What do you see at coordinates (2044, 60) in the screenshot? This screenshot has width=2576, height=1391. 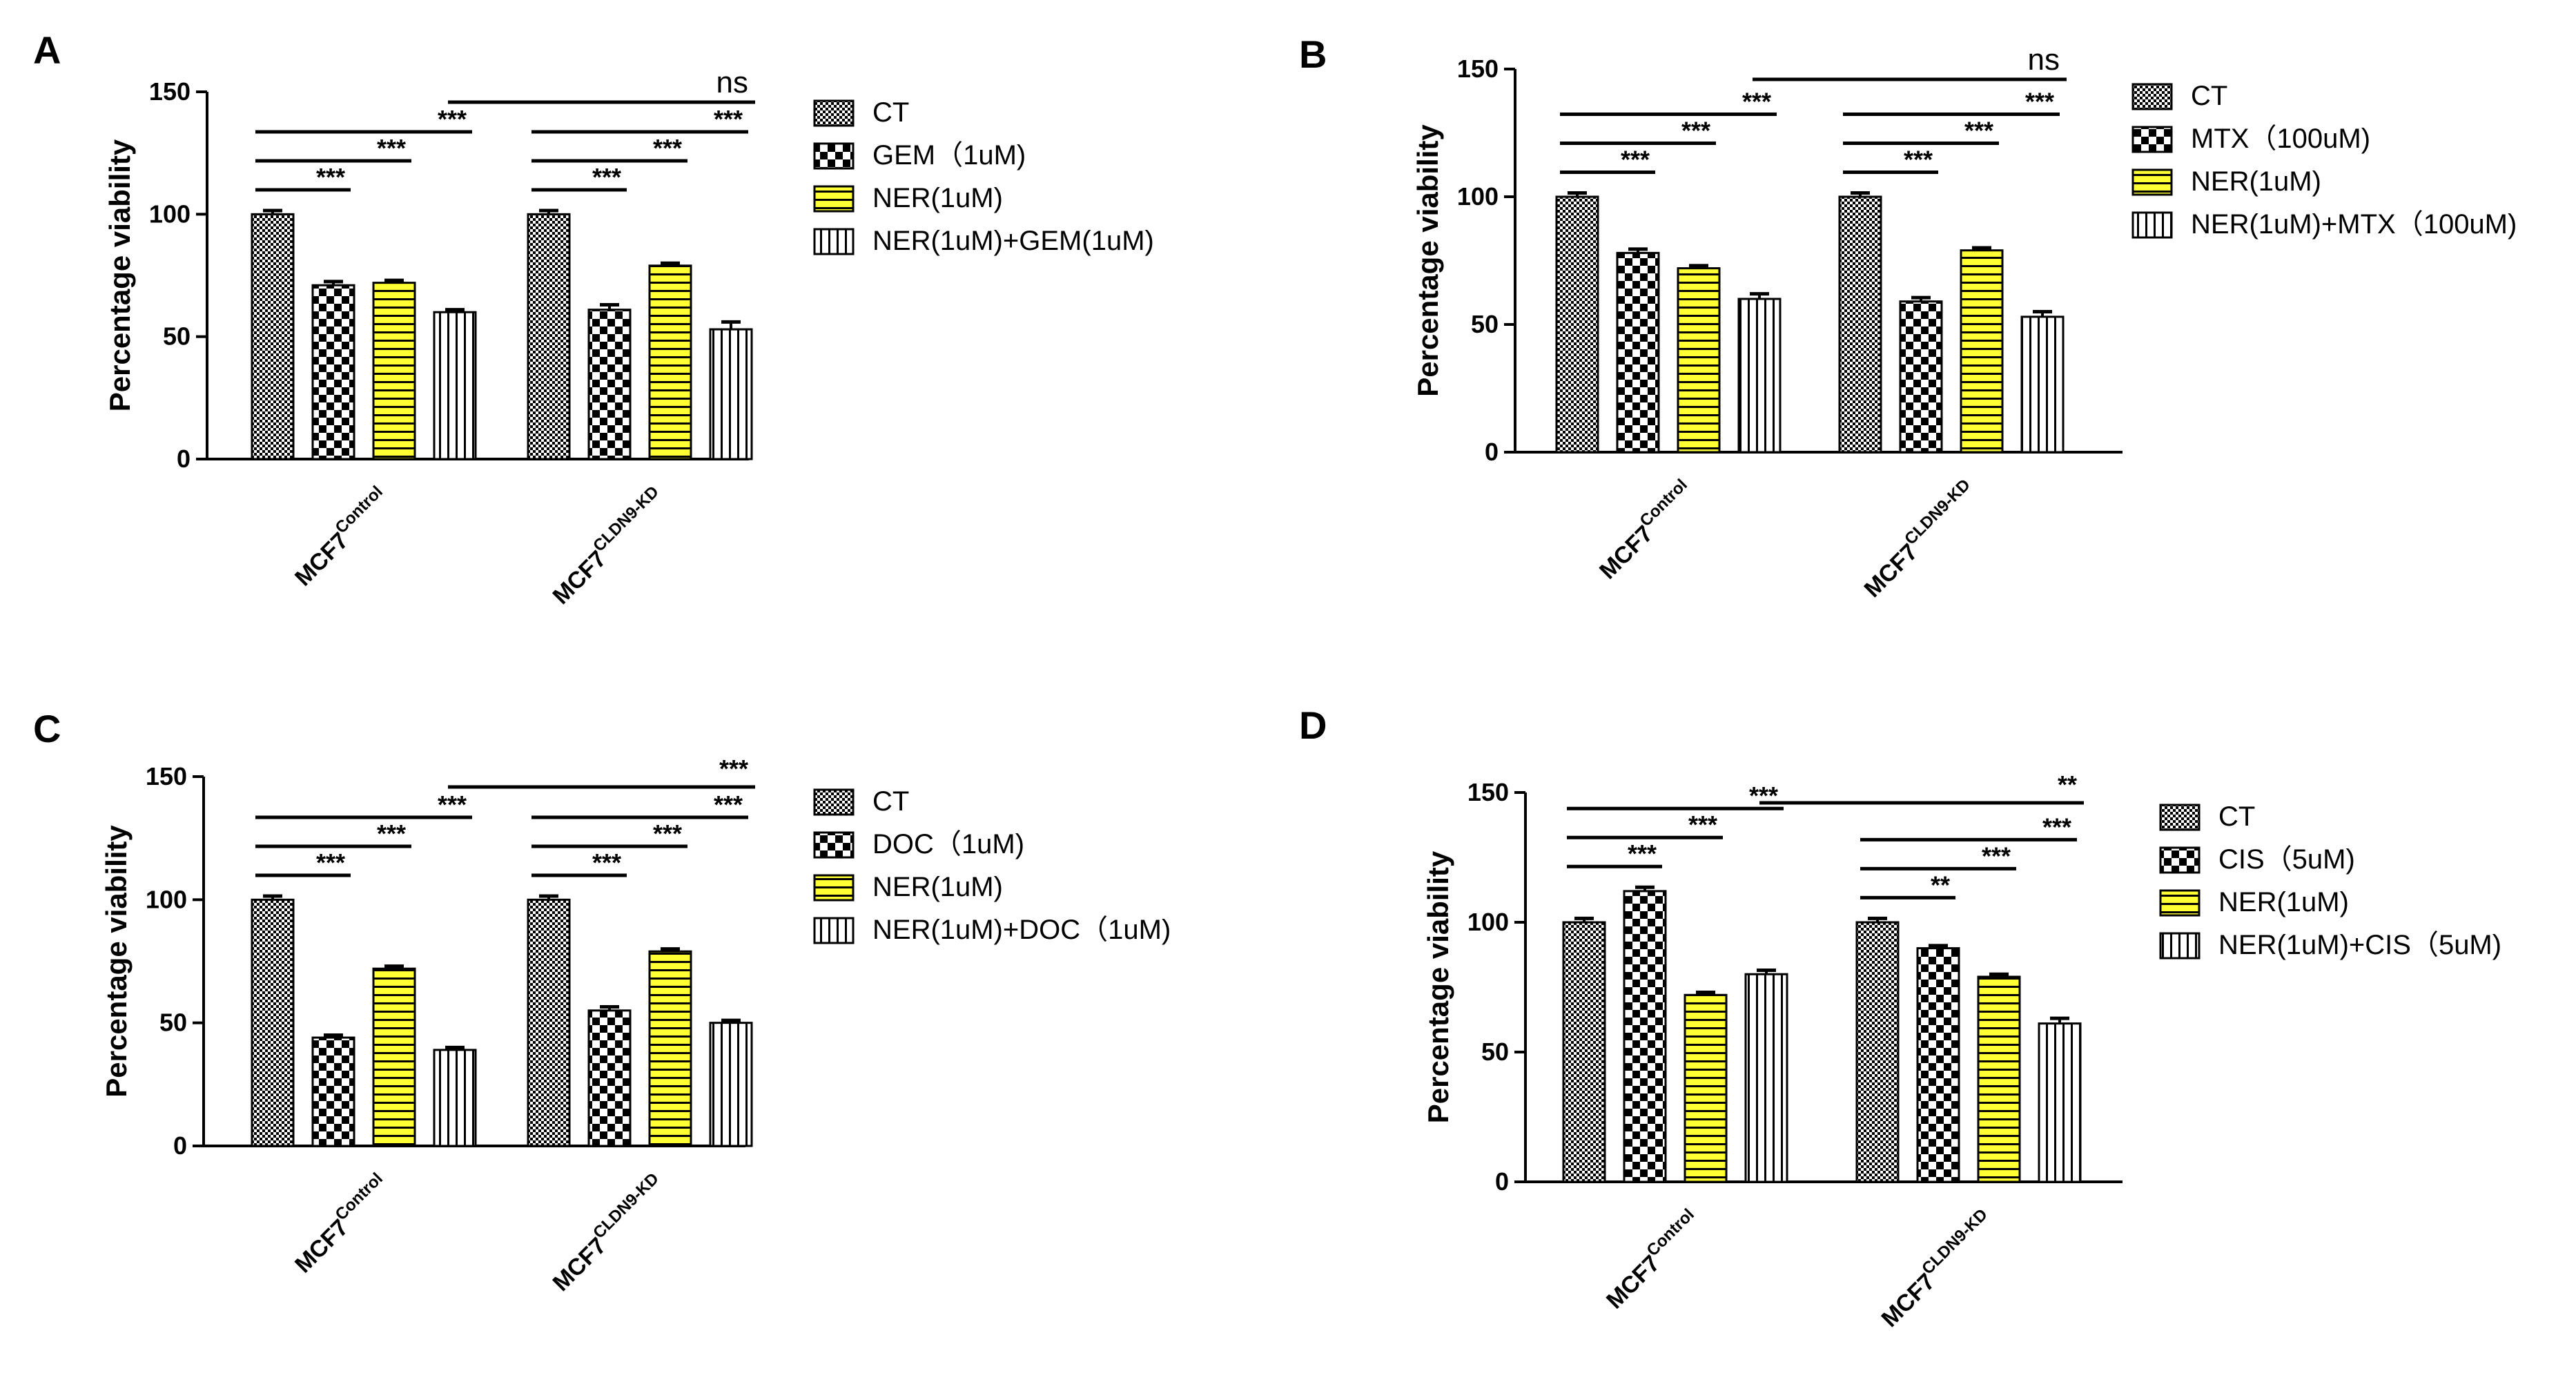 I see `significance-label-between: ns` at bounding box center [2044, 60].